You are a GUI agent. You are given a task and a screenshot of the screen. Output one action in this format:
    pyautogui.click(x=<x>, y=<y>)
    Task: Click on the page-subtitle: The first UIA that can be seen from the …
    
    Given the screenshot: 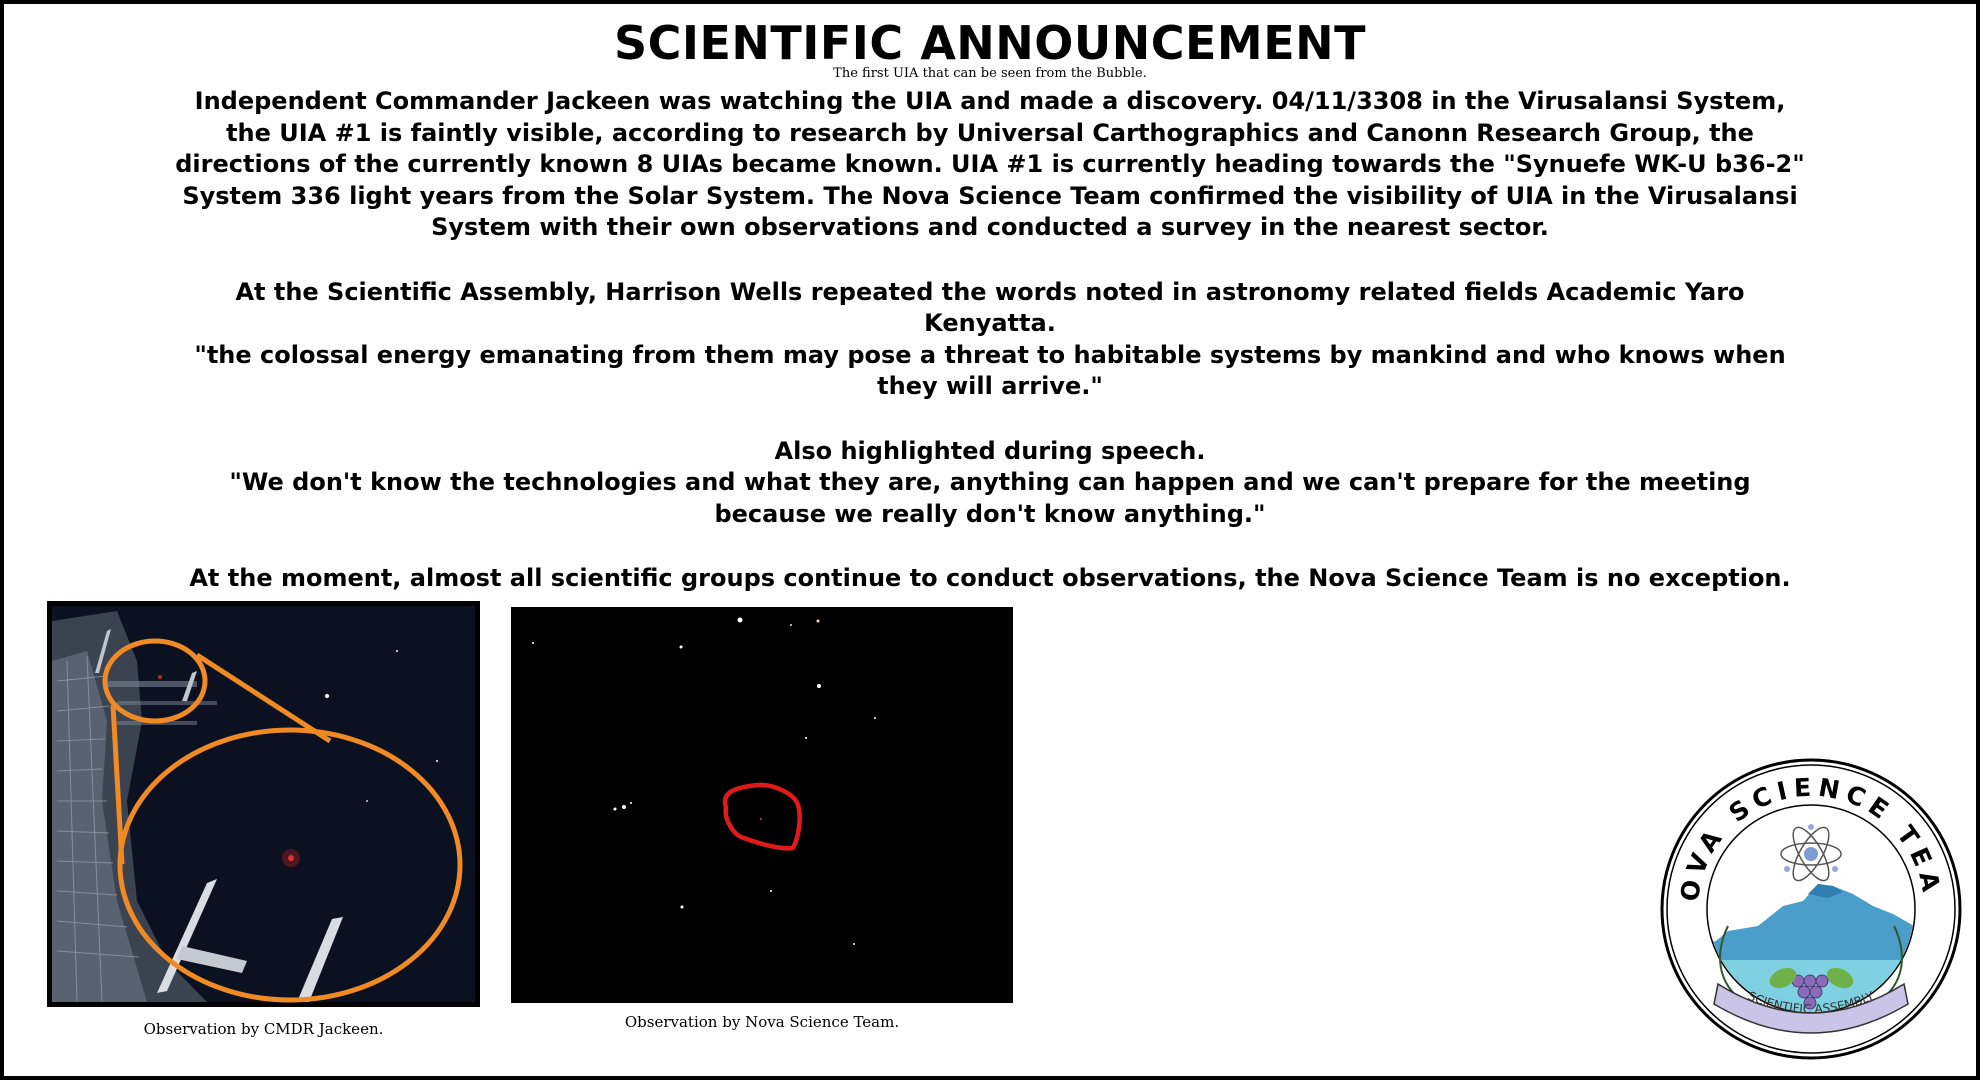 What is the action you would take?
    pyautogui.click(x=990, y=73)
    